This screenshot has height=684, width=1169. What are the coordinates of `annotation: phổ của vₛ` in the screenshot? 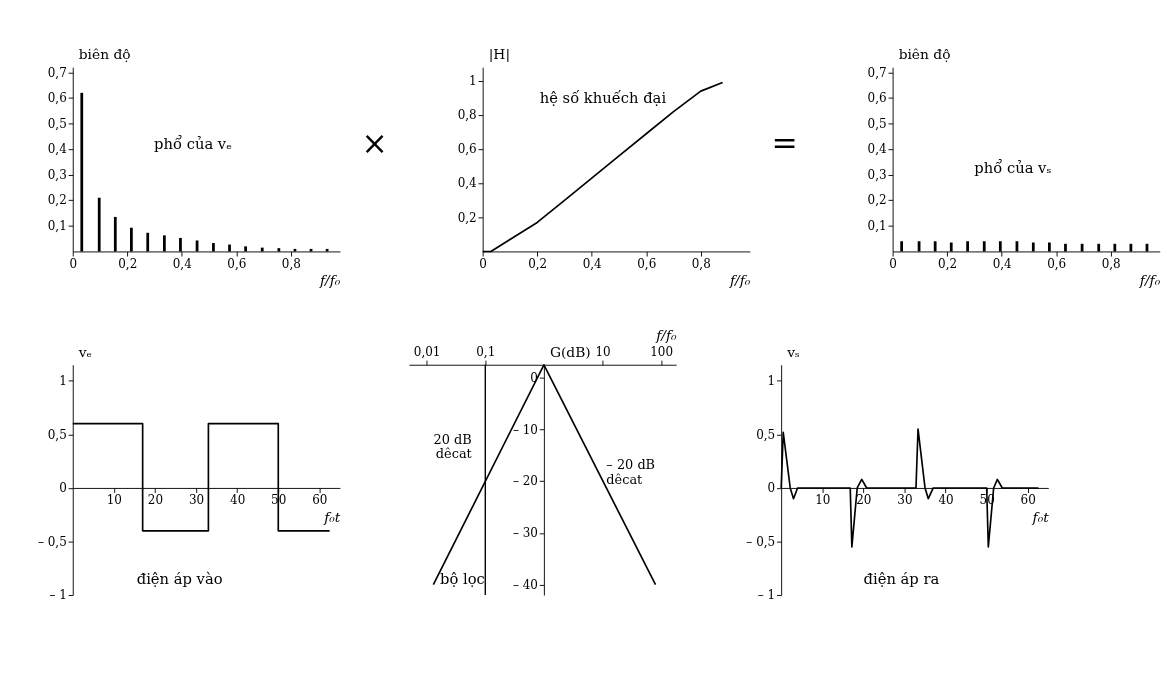 It's located at (1013, 168).